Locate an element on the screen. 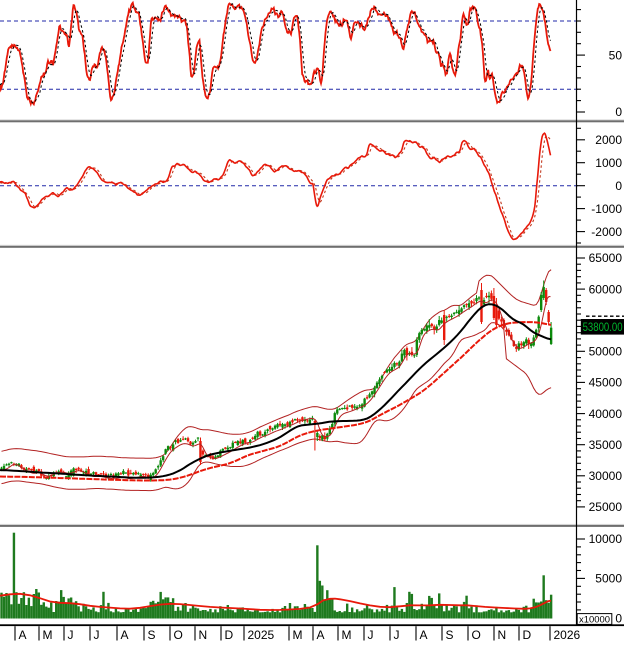  svg-text: 60000 is located at coordinates (606, 289).